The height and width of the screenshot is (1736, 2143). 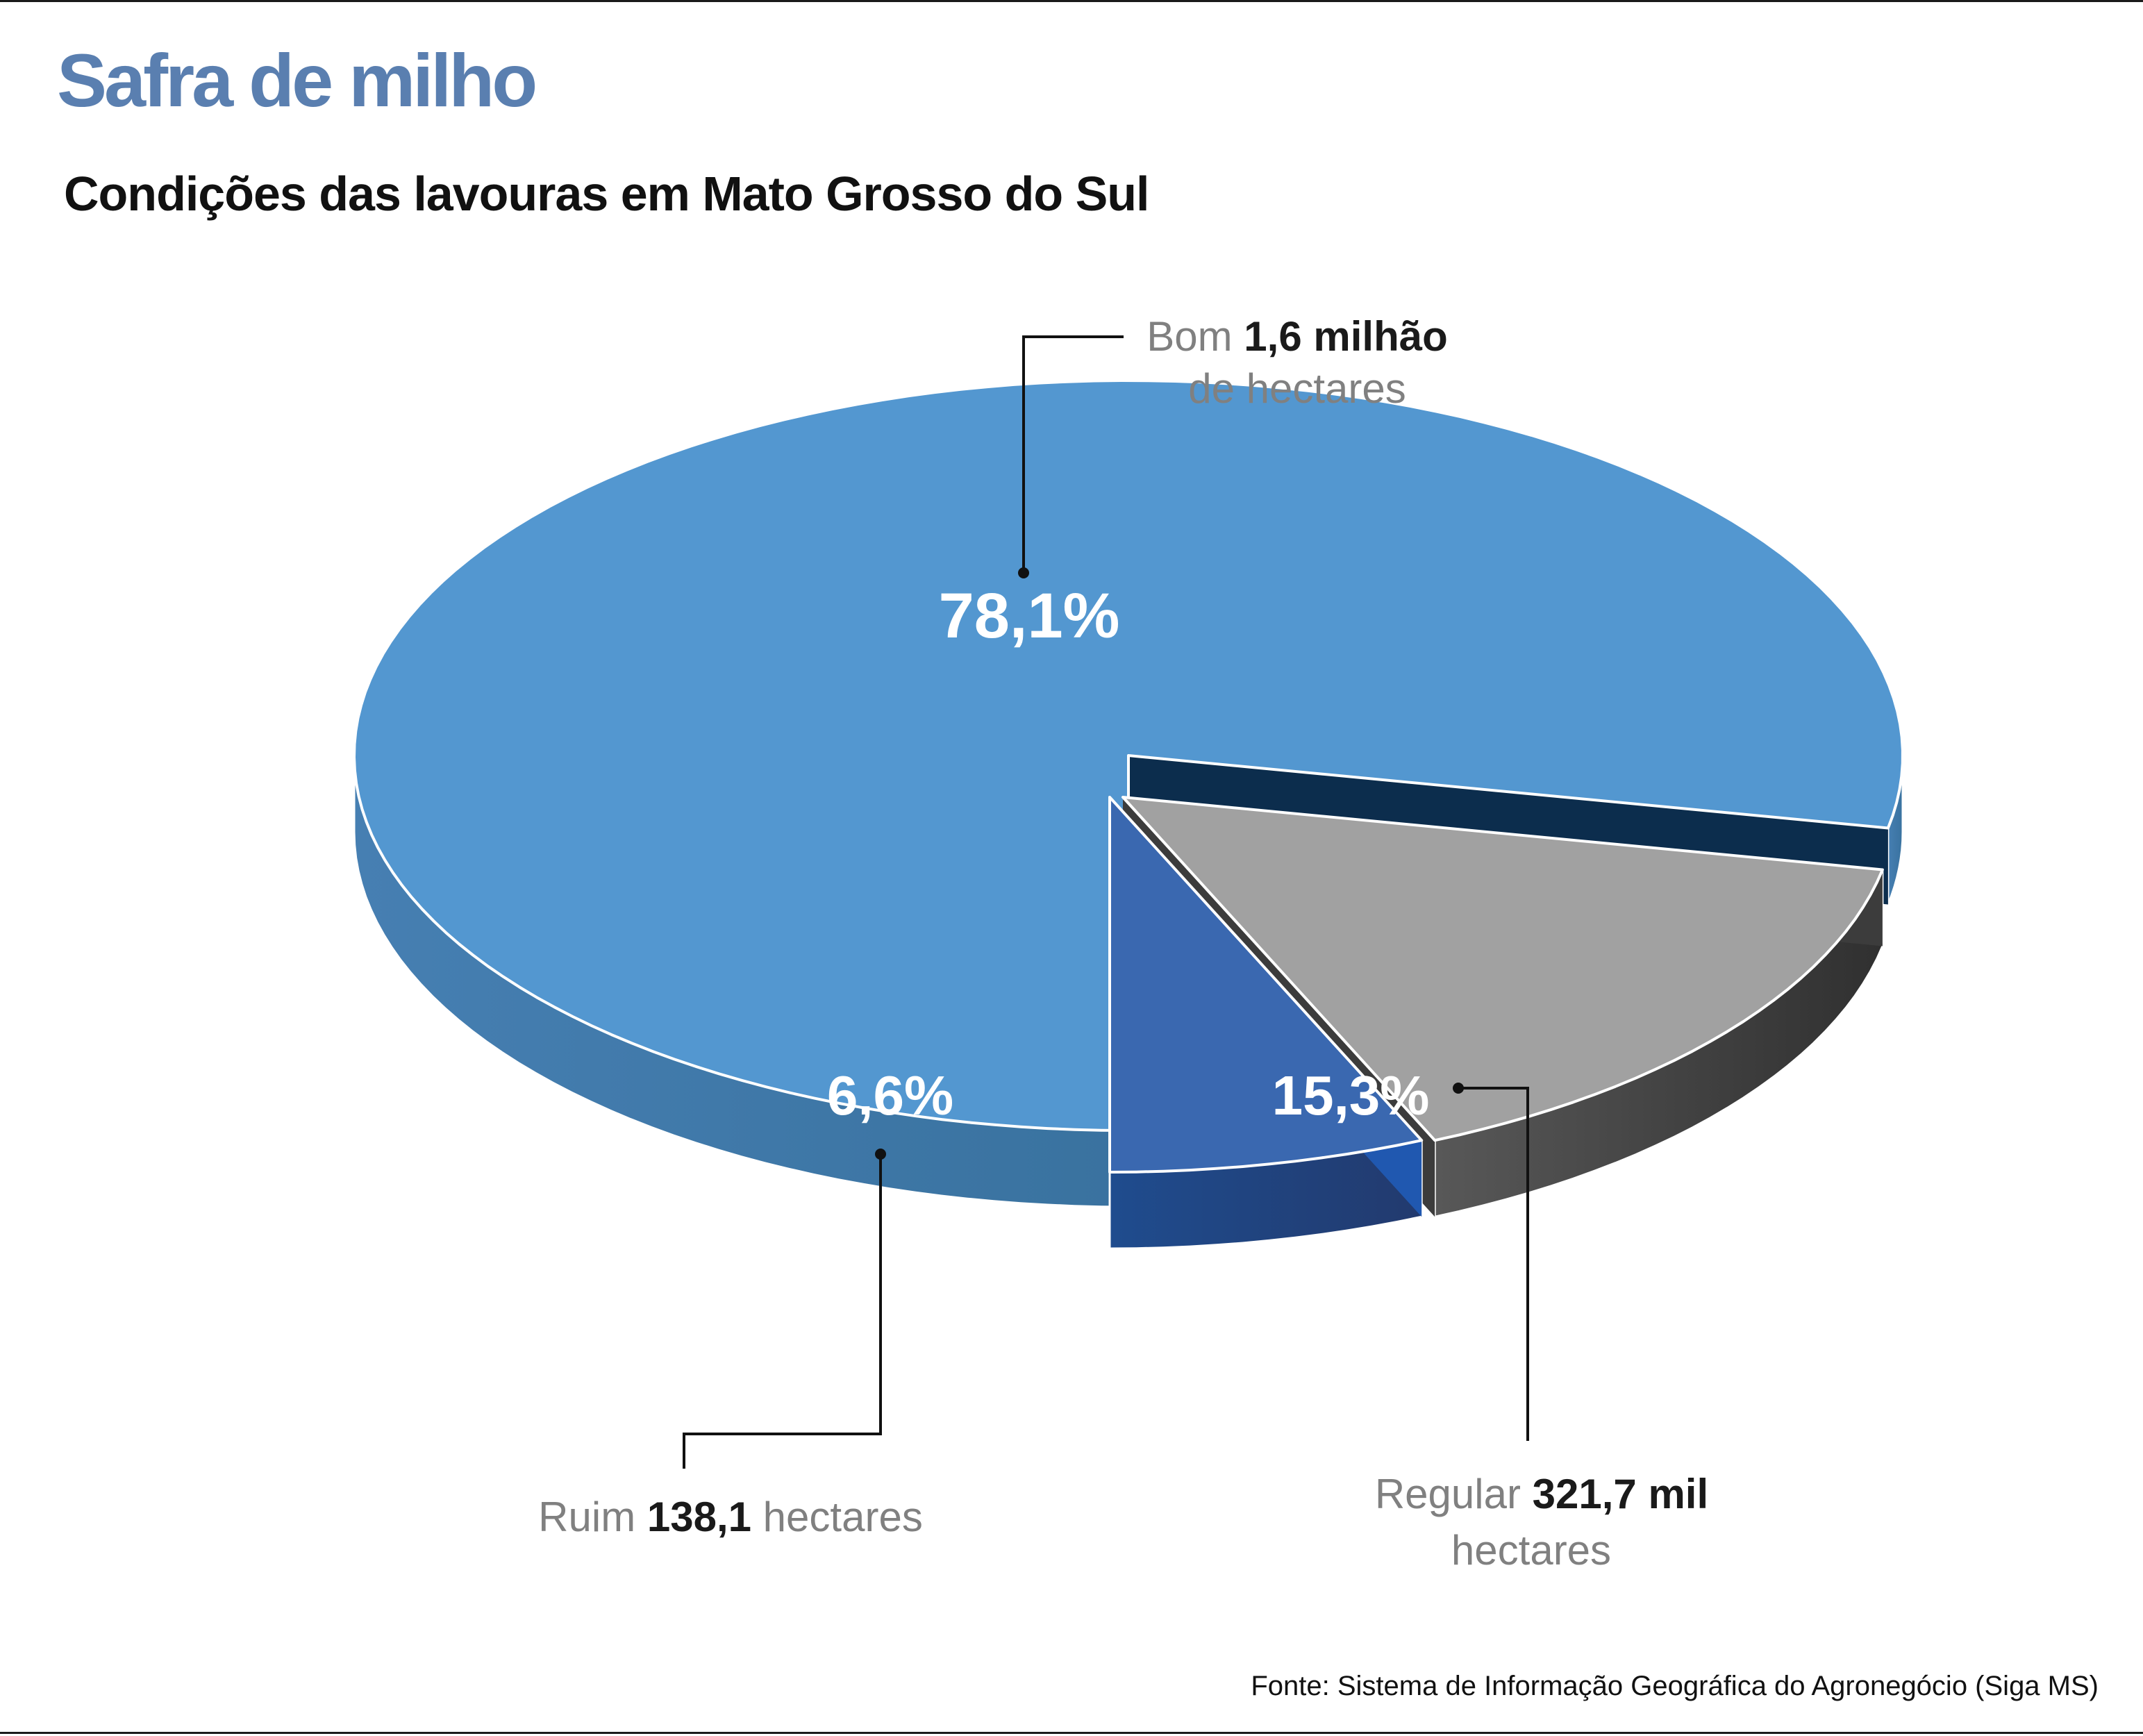 What do you see at coordinates (1541, 1494) in the screenshot?
I see `value-label-regular-1: Regular 321,7 mil` at bounding box center [1541, 1494].